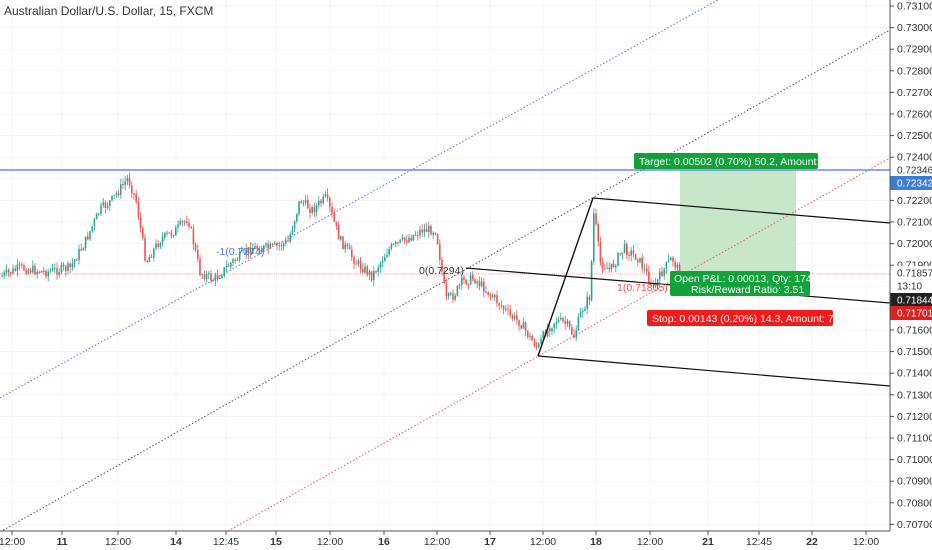  What do you see at coordinates (741, 210) in the screenshot?
I see `pitchfork-upper-tine` at bounding box center [741, 210].